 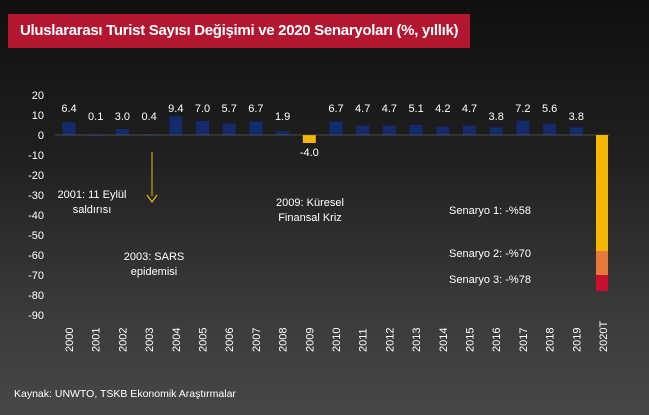 What do you see at coordinates (154, 257) in the screenshot?
I see `annotation-text: 2003: SARS` at bounding box center [154, 257].